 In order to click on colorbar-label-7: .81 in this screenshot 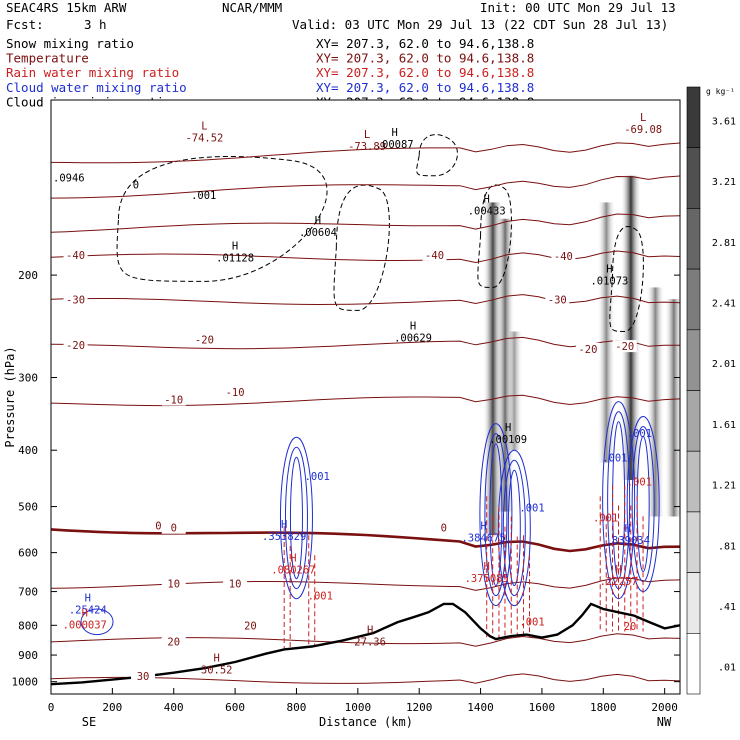, I will do `click(727, 546)`.